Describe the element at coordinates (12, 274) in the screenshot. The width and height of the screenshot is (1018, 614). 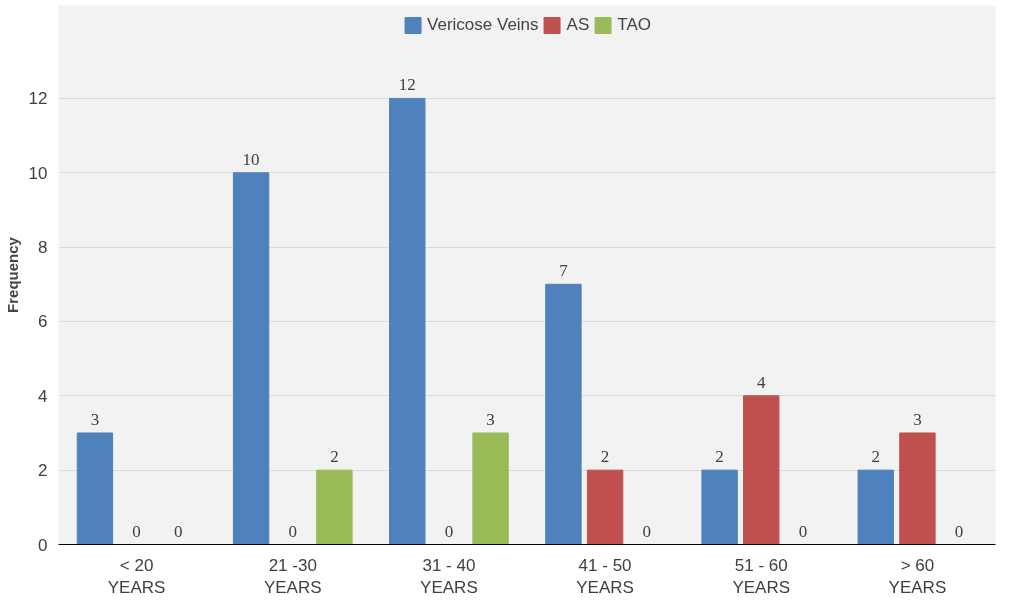
I see `y-axis-title: Frequency` at that location.